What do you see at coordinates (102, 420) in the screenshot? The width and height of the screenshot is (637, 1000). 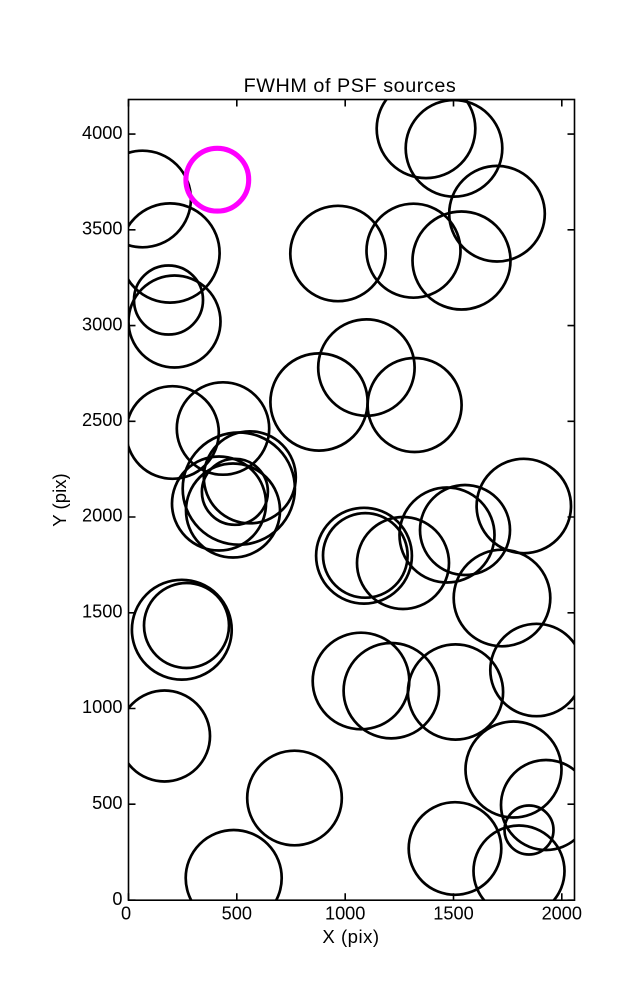 I see `svg-text: 2500` at bounding box center [102, 420].